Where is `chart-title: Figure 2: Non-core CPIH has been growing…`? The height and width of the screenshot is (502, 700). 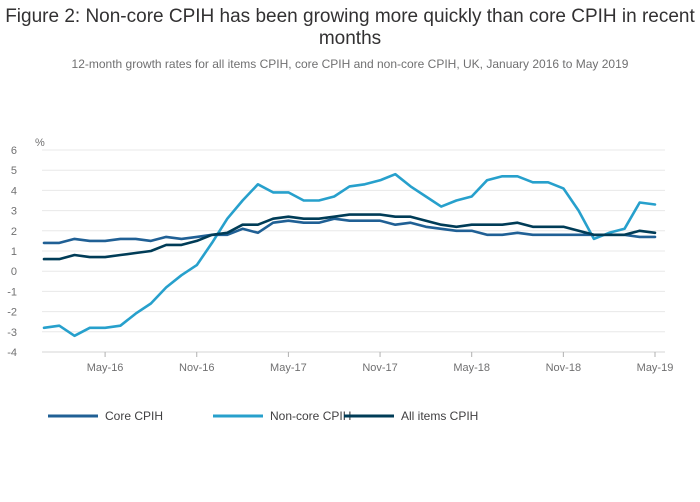
chart-title: Figure 2: Non-core CPIH has been growing… is located at coordinates (350, 27).